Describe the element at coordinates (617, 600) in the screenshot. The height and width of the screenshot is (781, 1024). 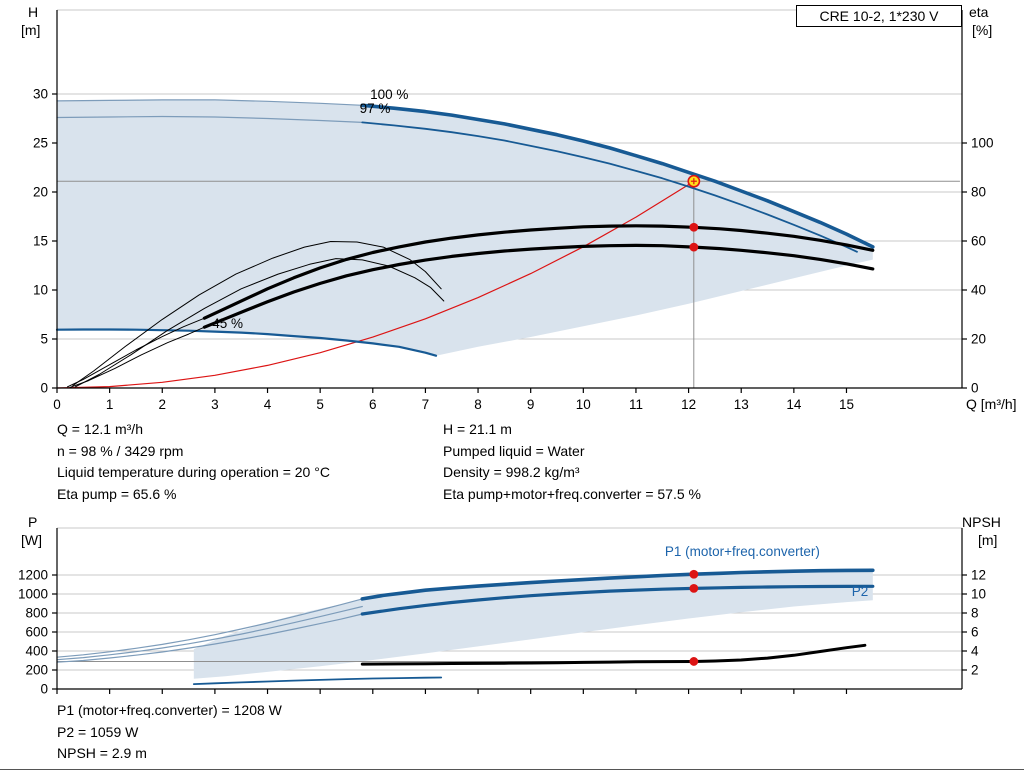
I see `curve-p2` at that location.